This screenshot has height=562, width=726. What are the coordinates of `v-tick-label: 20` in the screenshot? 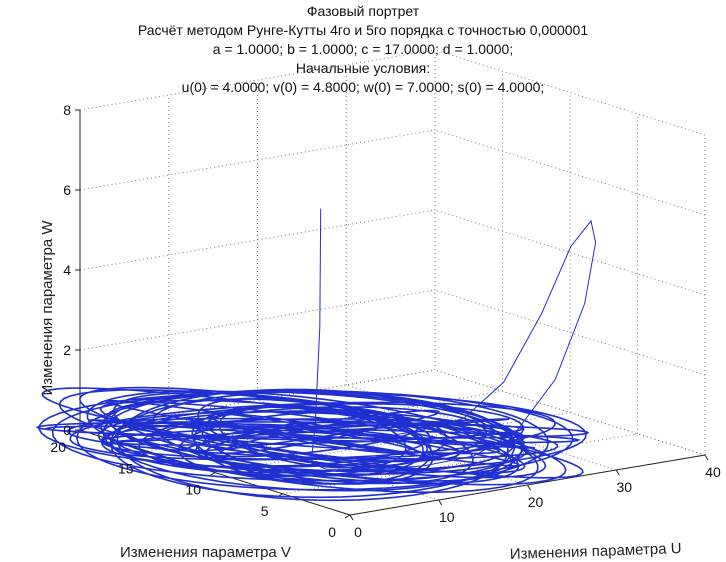 It's located at (58, 447).